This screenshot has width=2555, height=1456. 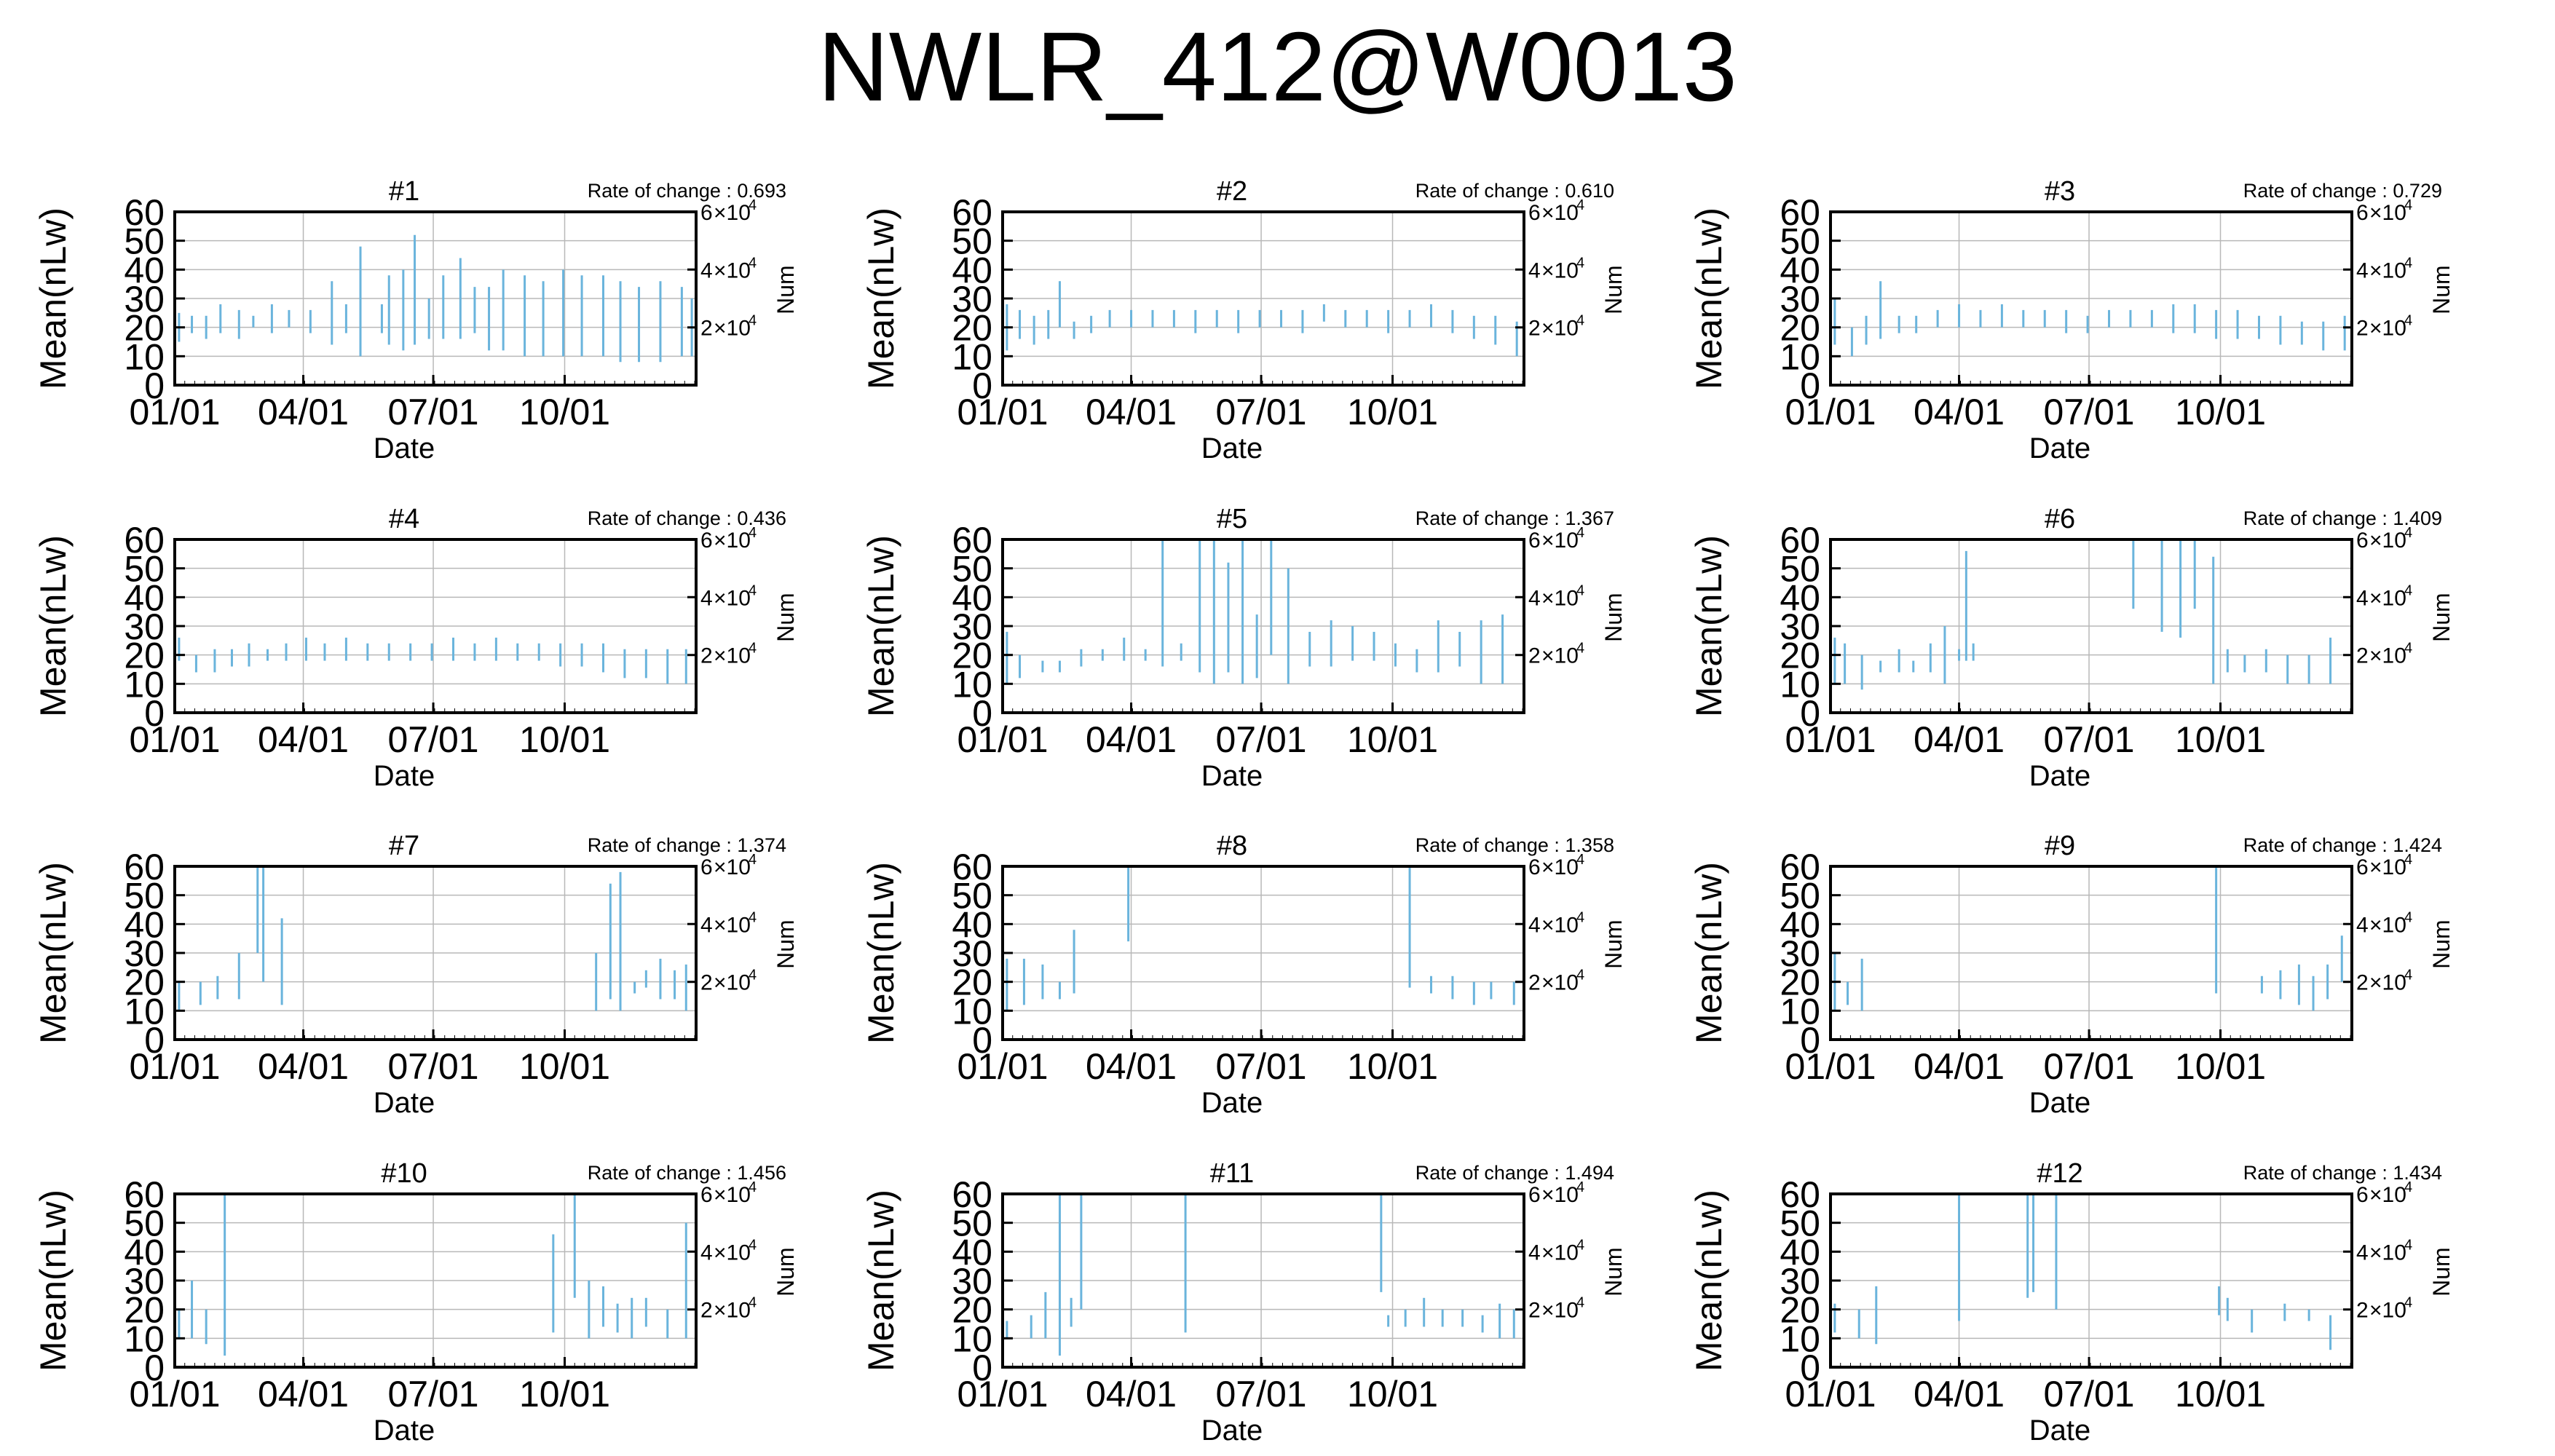 What do you see at coordinates (2059, 1173) in the screenshot?
I see `panel-title: #12` at bounding box center [2059, 1173].